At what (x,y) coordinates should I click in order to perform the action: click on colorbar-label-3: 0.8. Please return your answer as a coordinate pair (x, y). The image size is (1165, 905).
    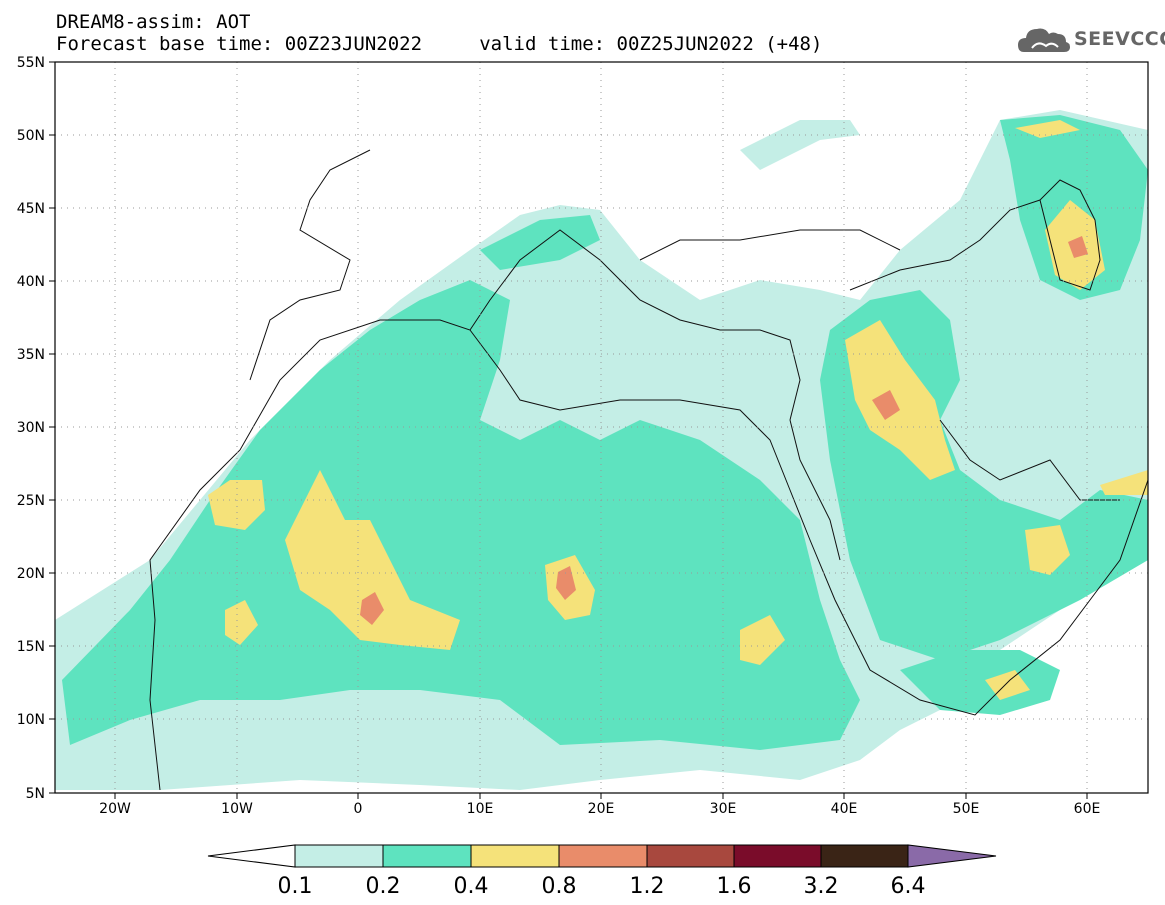
    Looking at the image, I should click on (559, 886).